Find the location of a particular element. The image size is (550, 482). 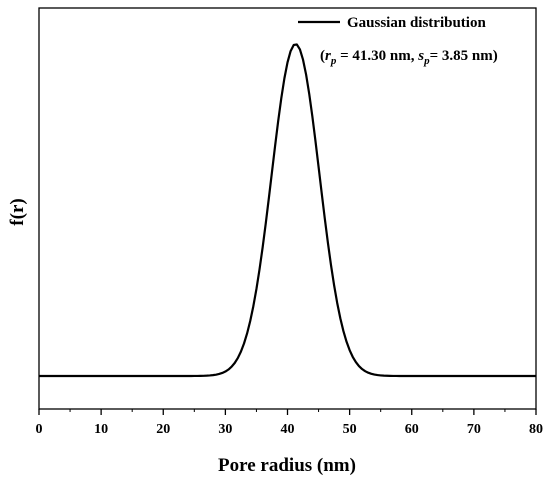

x-tick-label-40: 40 is located at coordinates (288, 429).